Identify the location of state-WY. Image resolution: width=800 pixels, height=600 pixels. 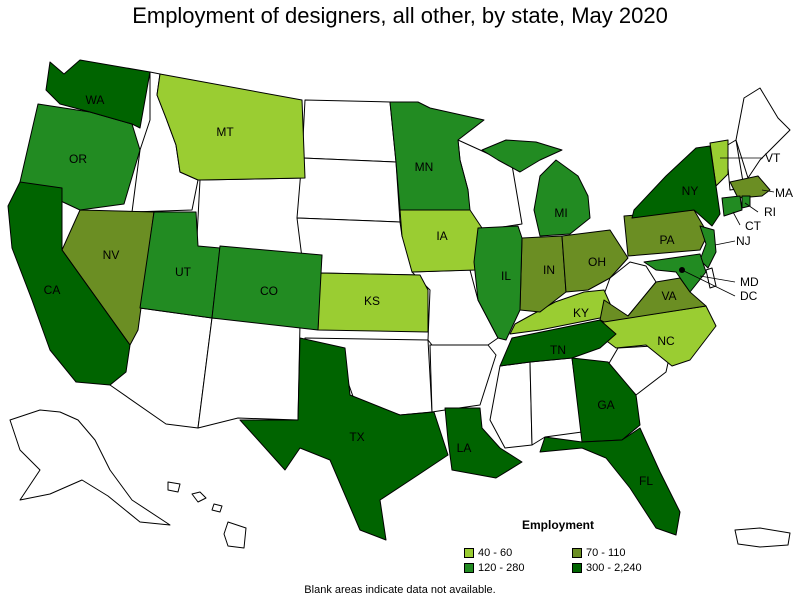
(250, 218).